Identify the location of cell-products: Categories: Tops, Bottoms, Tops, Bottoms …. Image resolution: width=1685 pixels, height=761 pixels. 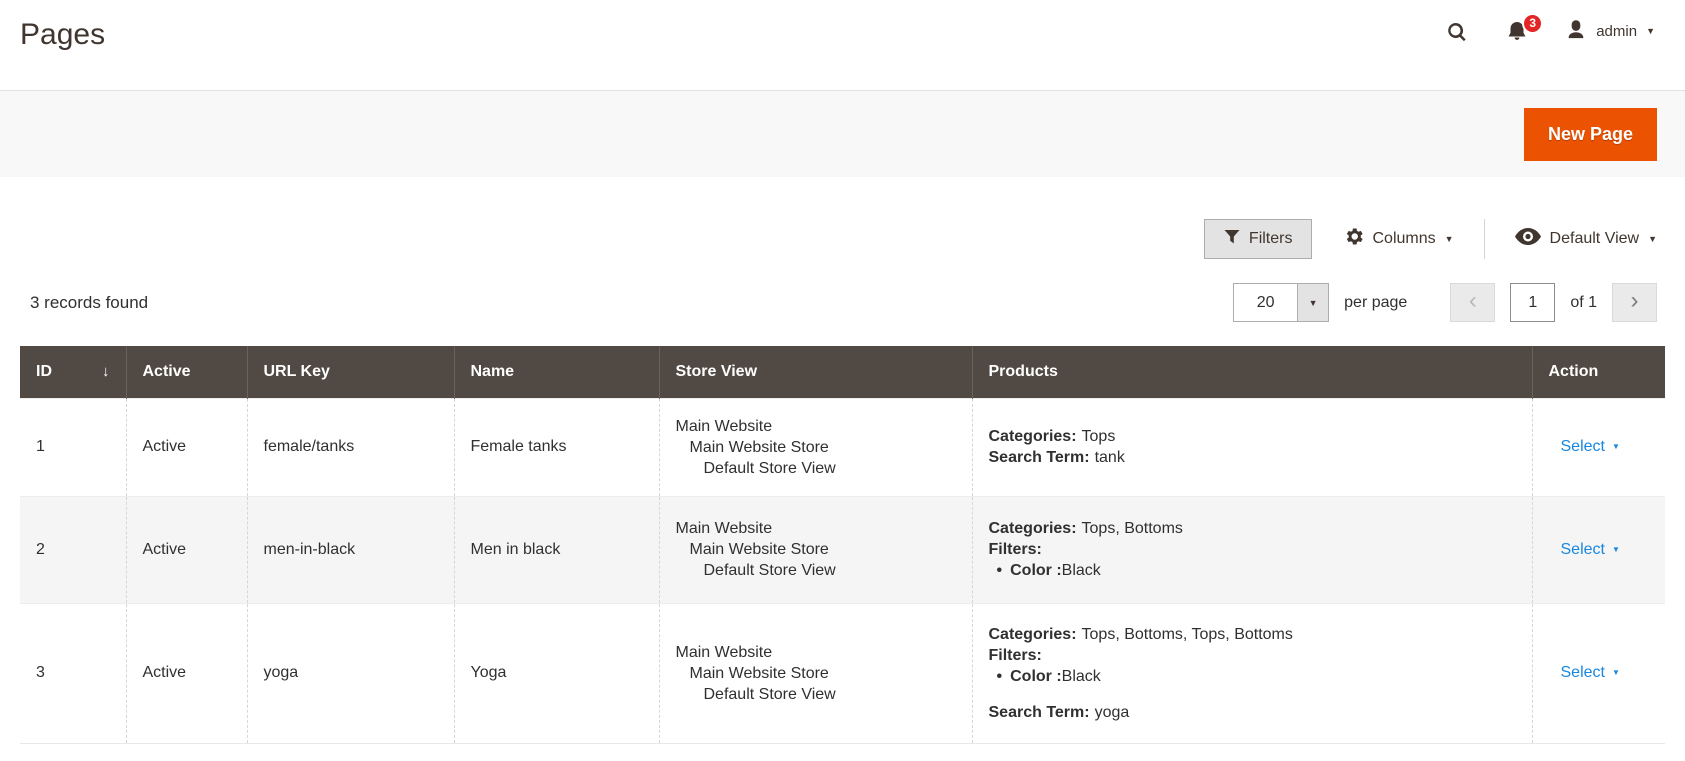
(1252, 672).